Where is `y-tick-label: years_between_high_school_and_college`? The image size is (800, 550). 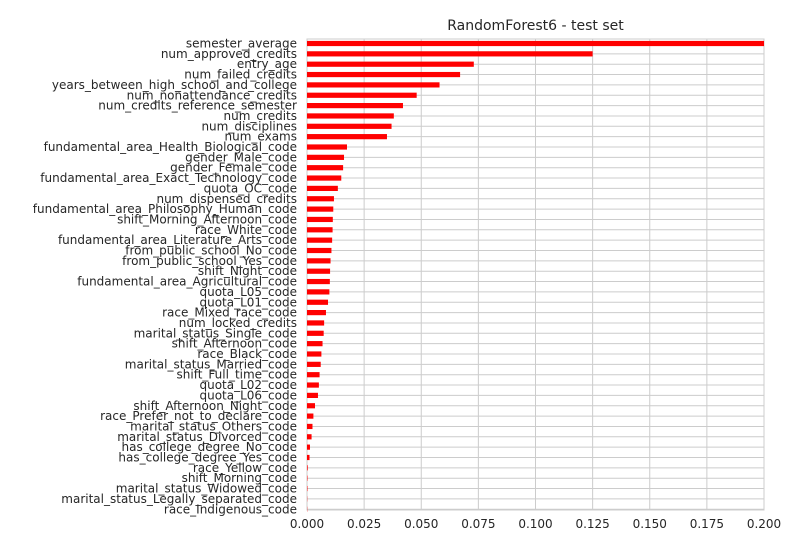 y-tick-label: years_between_high_school_and_college is located at coordinates (174, 85).